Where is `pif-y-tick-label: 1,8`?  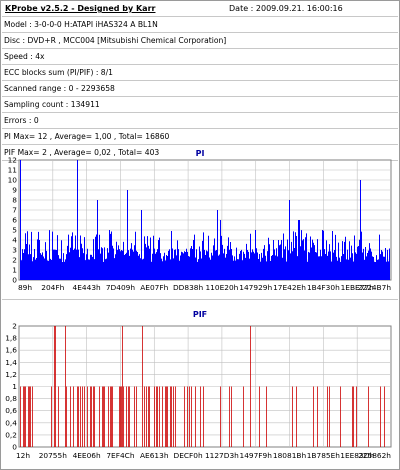
pif-y-tick-label: 1,8 is located at coordinates (11, 338).